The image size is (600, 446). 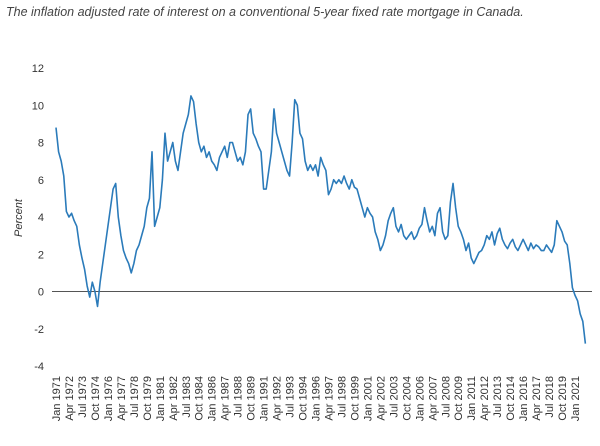 What do you see at coordinates (433, 398) in the screenshot?
I see `x-tick-label: Apr 2007` at bounding box center [433, 398].